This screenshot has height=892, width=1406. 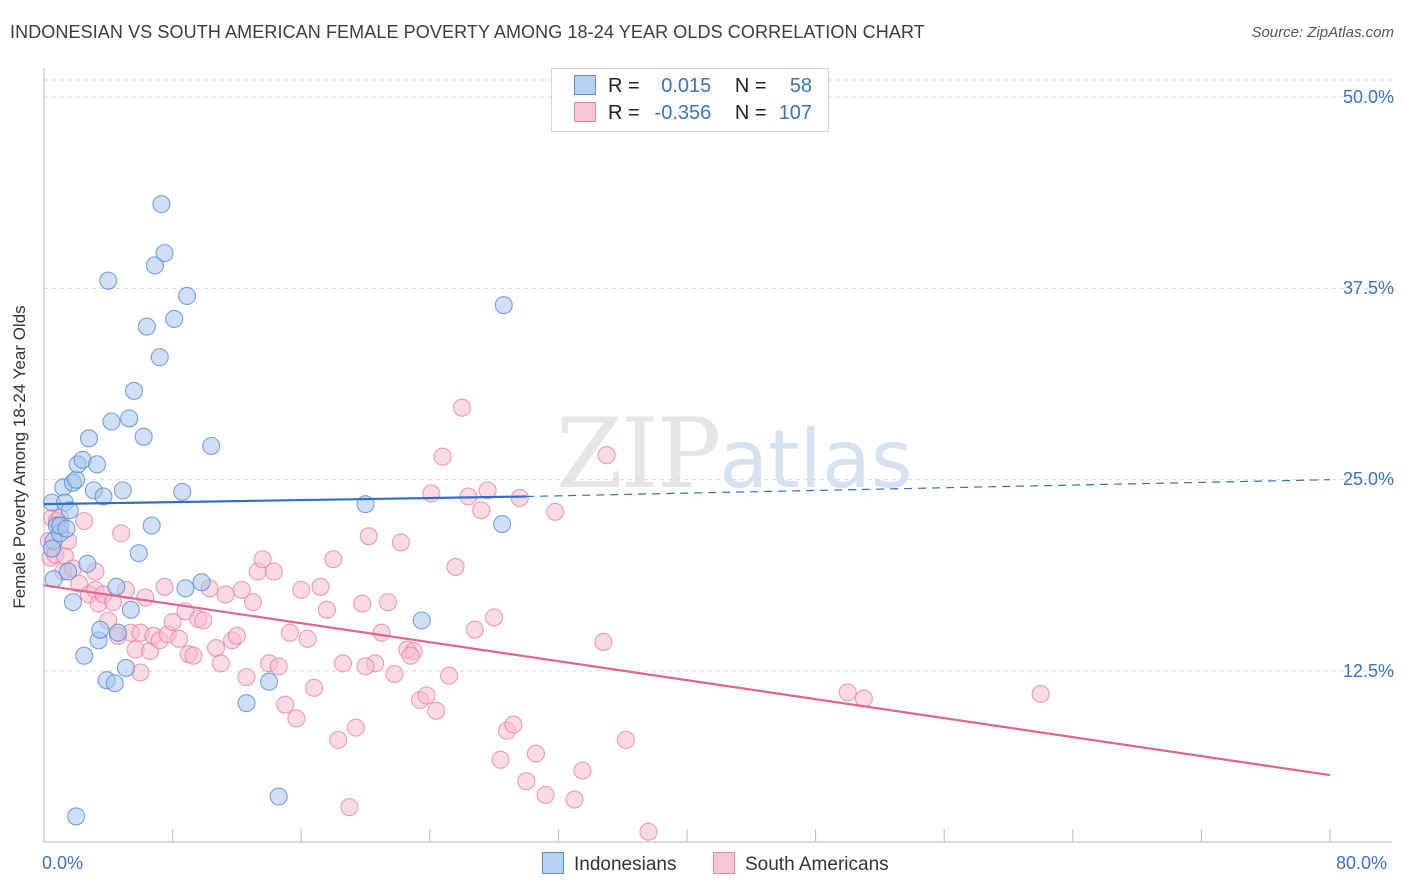 I want to click on legend-n-value: 58, so click(x=801, y=86).